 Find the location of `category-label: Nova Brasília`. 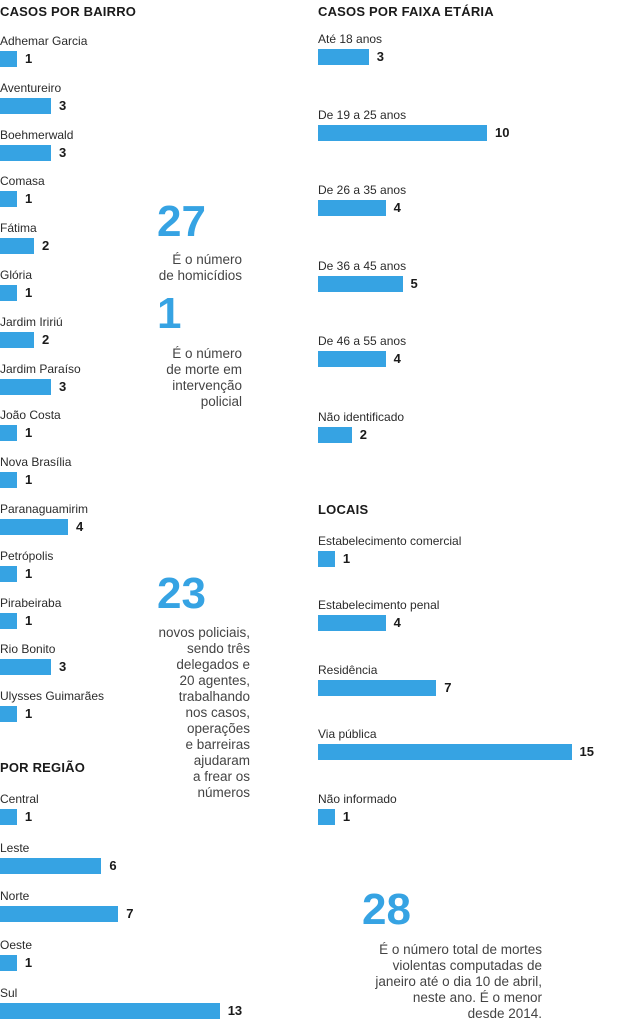

category-label: Nova Brasília is located at coordinates (36, 462).